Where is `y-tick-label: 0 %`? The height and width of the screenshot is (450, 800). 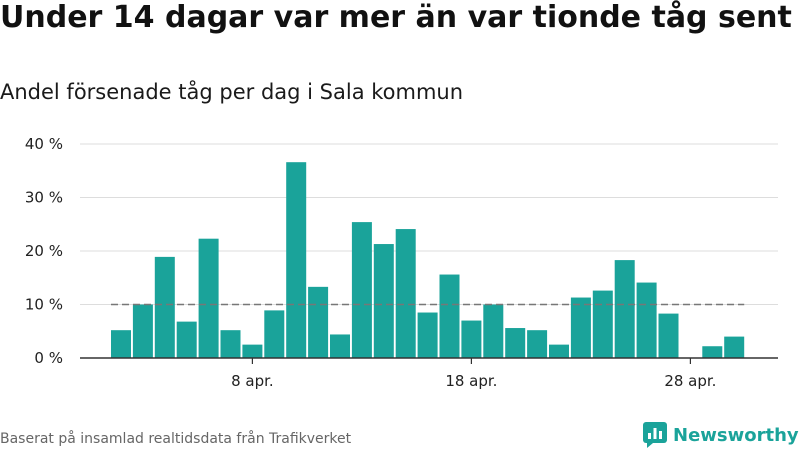
y-tick-label: 0 % is located at coordinates (48, 358).